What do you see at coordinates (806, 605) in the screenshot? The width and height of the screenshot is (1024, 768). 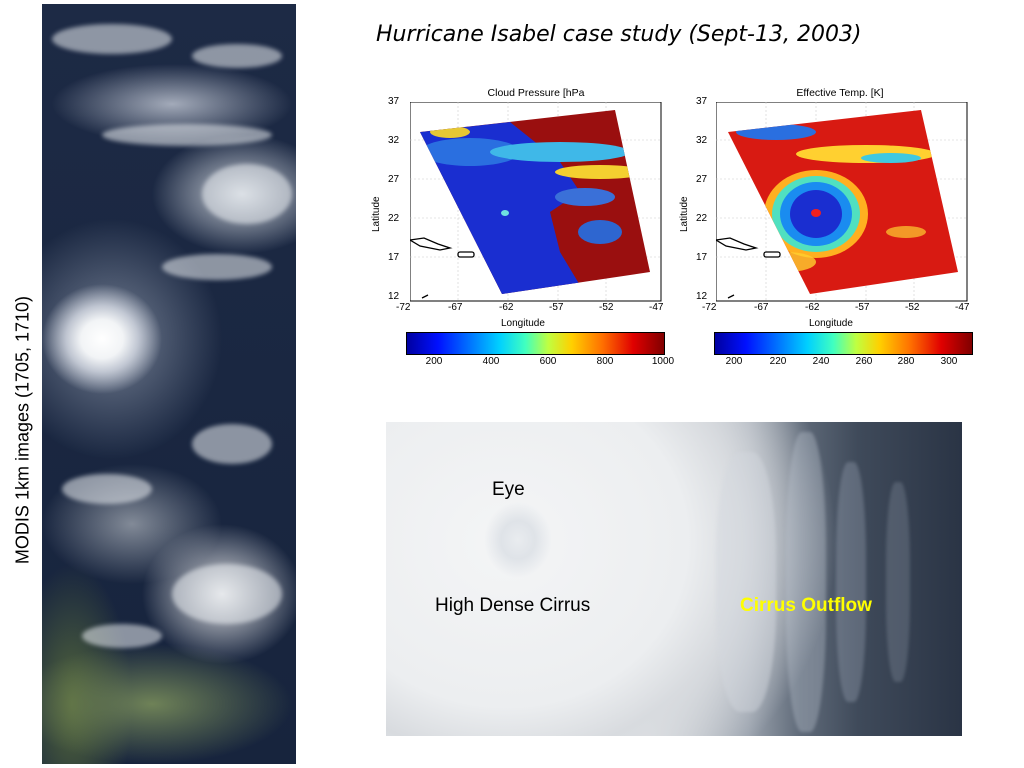 I see `outflow-label: Cirrus Outflow` at bounding box center [806, 605].